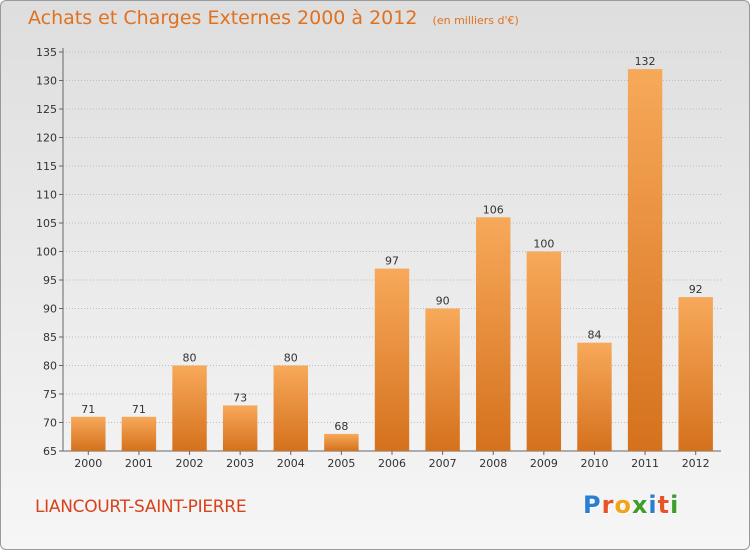  What do you see at coordinates (50, 309) in the screenshot?
I see `y-tick-label: 90` at bounding box center [50, 309].